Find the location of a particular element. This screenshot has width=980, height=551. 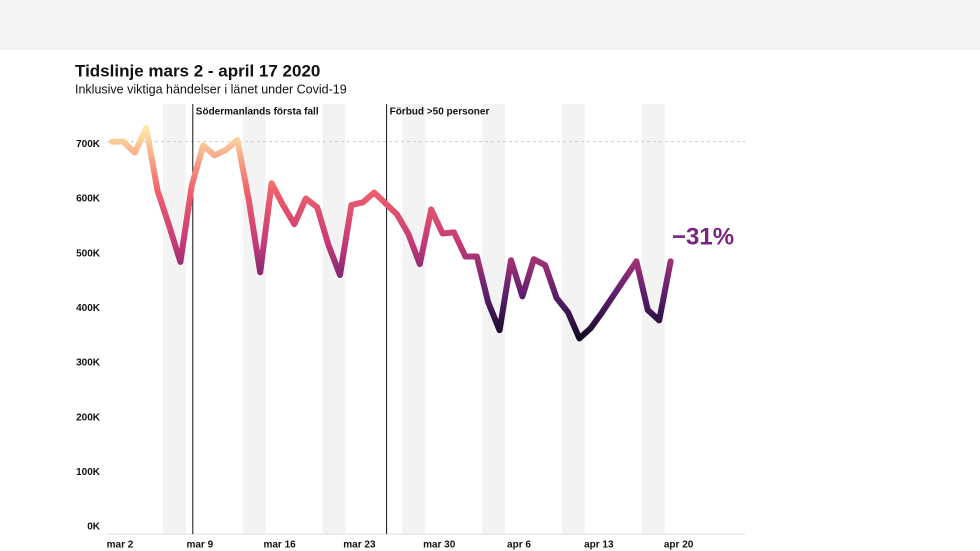

change-label: −31% is located at coordinates (703, 236).